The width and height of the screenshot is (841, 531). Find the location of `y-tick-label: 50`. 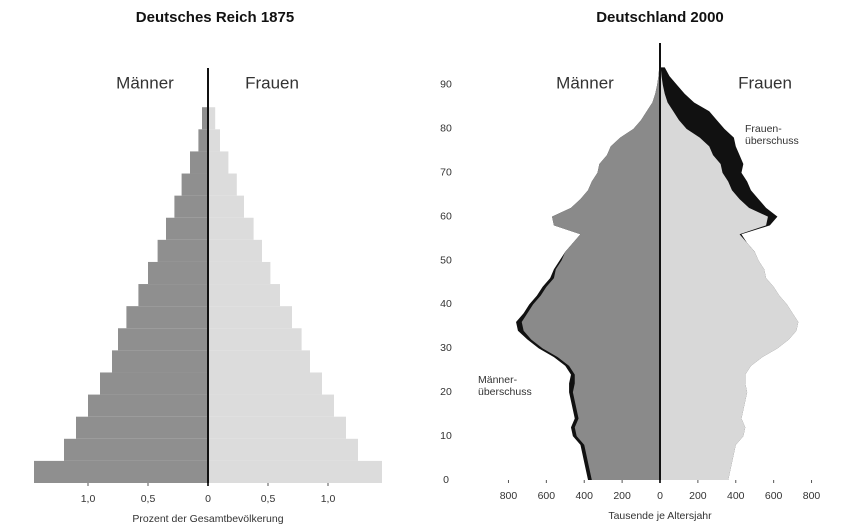

y-tick-label: 50 is located at coordinates (446, 260).